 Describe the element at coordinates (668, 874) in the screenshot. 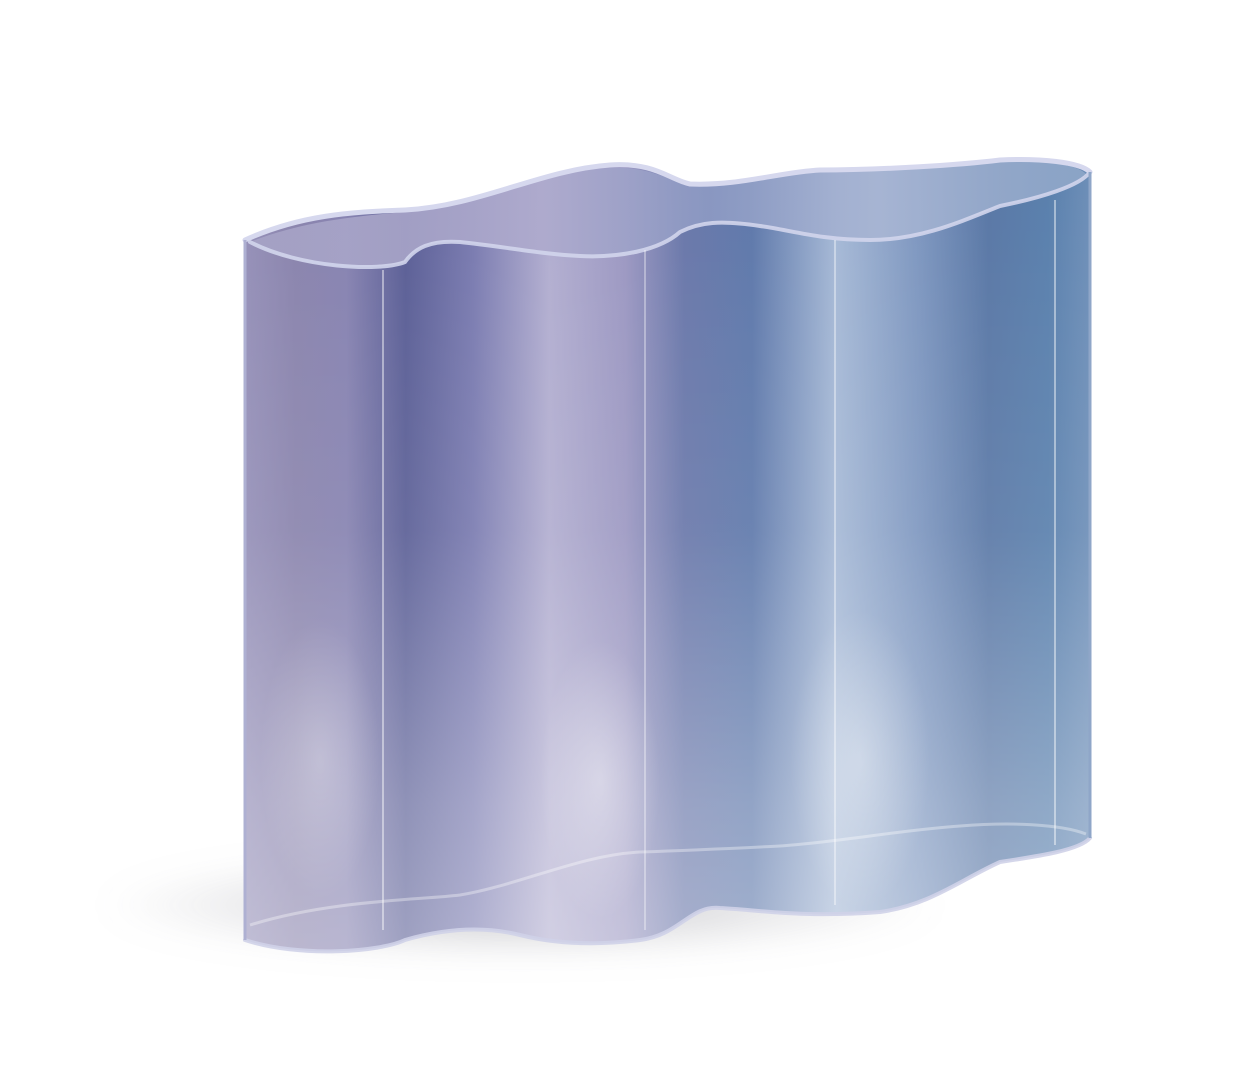

I see `vase-base-inner` at that location.